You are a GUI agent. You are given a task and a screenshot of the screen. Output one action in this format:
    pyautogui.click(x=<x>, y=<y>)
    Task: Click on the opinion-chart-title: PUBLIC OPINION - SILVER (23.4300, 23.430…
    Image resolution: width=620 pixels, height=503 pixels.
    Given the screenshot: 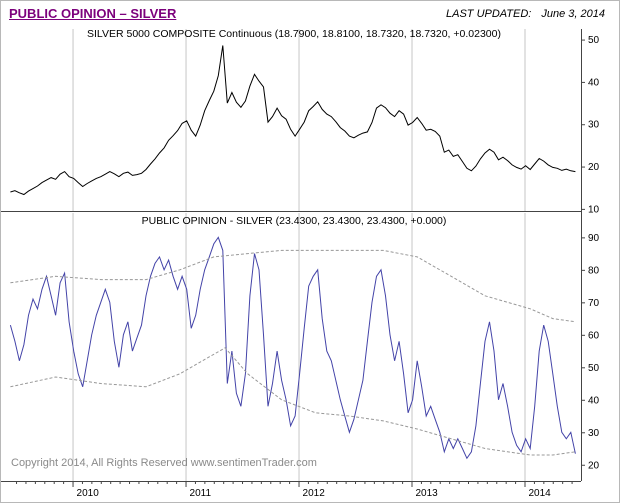 What is the action you would take?
    pyautogui.click(x=294, y=221)
    